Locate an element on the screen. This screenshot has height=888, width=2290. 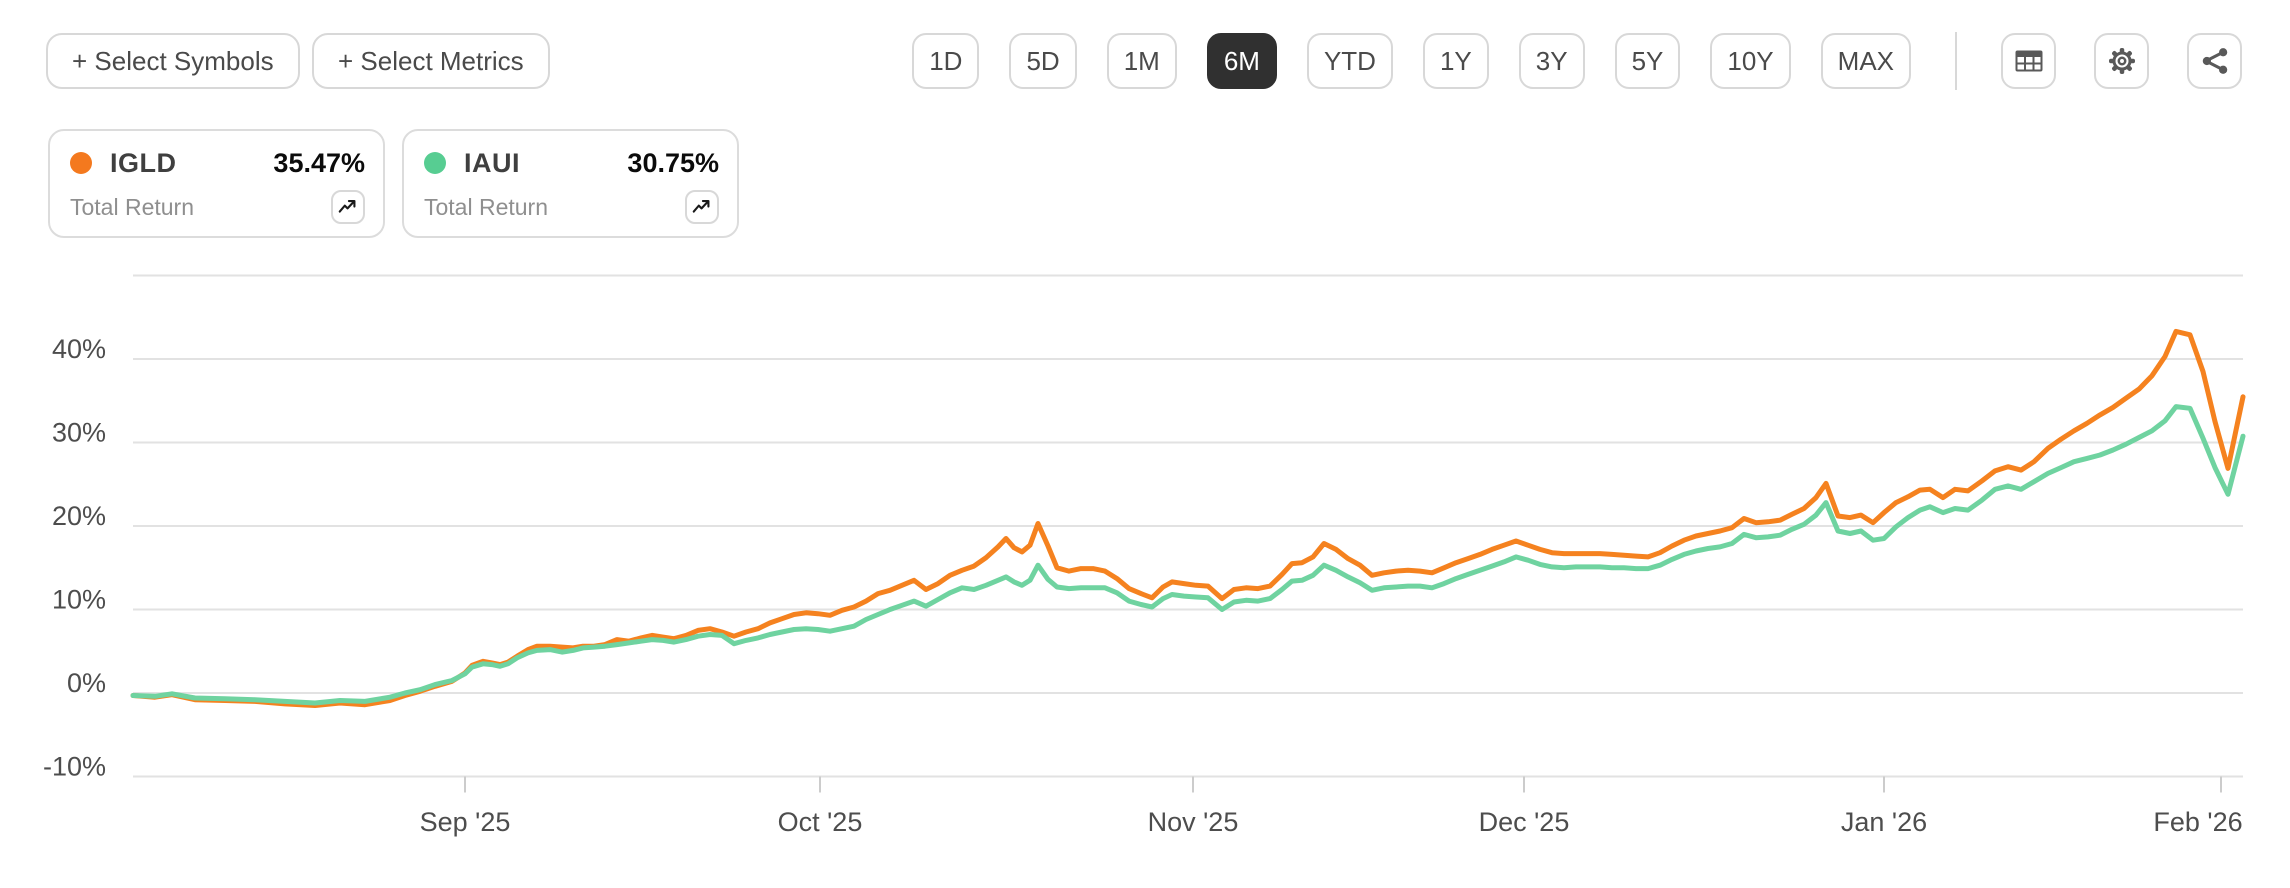
table-view-button is located at coordinates (2028, 61).